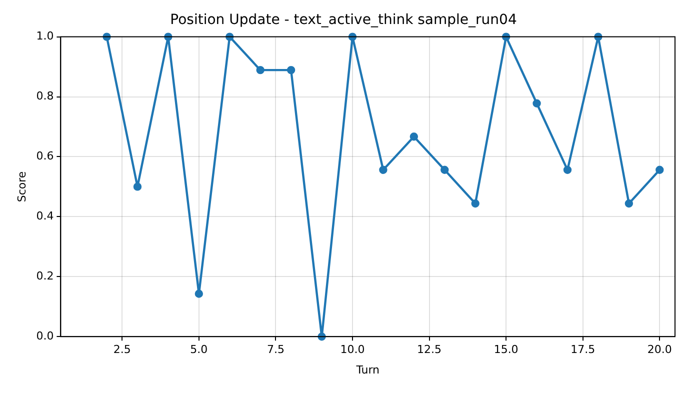 This screenshot has width=691, height=393. What do you see at coordinates (506, 349) in the screenshot?
I see `x-tick-label: 15.0` at bounding box center [506, 349].